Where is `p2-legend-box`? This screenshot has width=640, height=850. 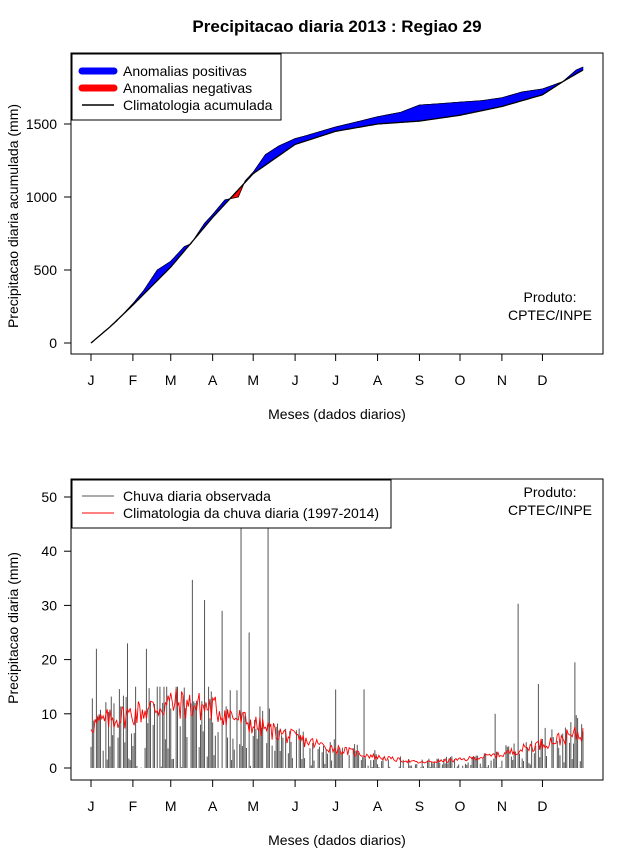
p2-legend-box is located at coordinates (231, 504).